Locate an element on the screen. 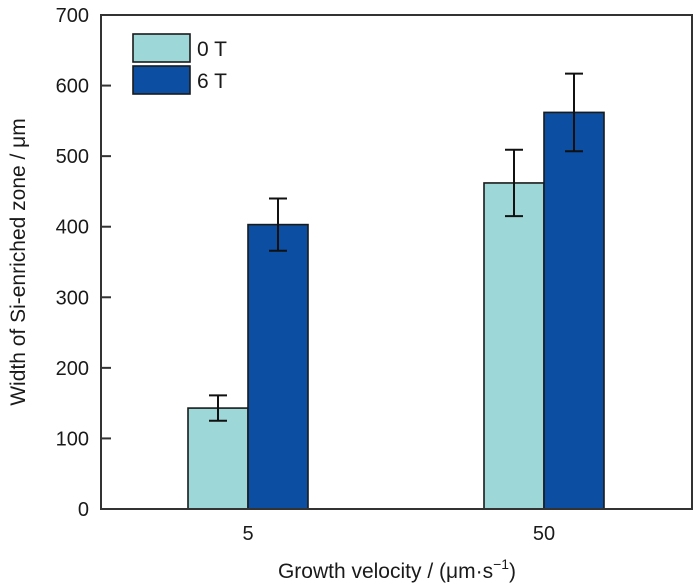 The width and height of the screenshot is (700, 587). y-tick-label: 700 is located at coordinates (72, 16).